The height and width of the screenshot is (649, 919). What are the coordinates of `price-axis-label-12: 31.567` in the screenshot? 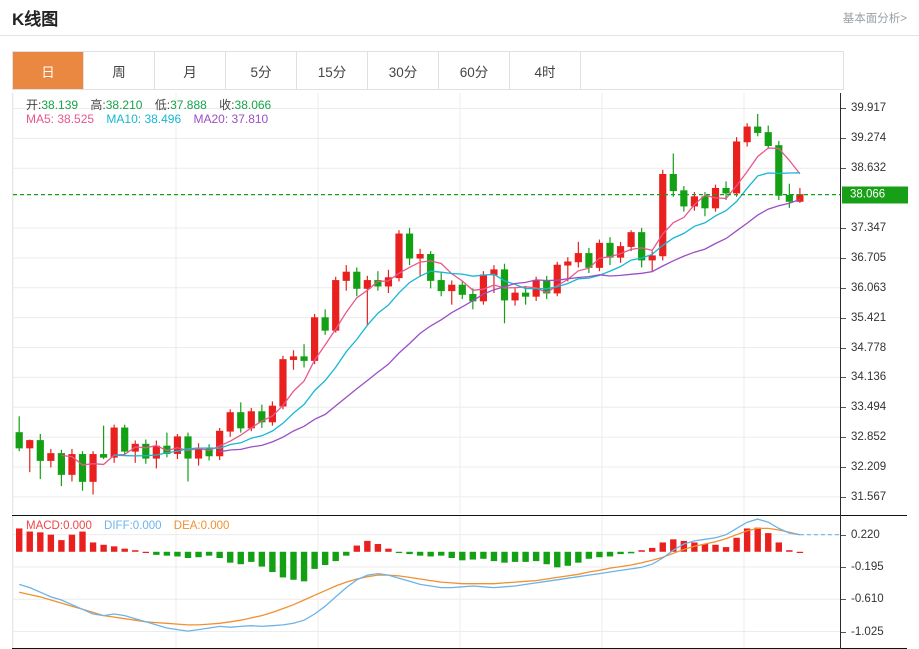 It's located at (869, 496).